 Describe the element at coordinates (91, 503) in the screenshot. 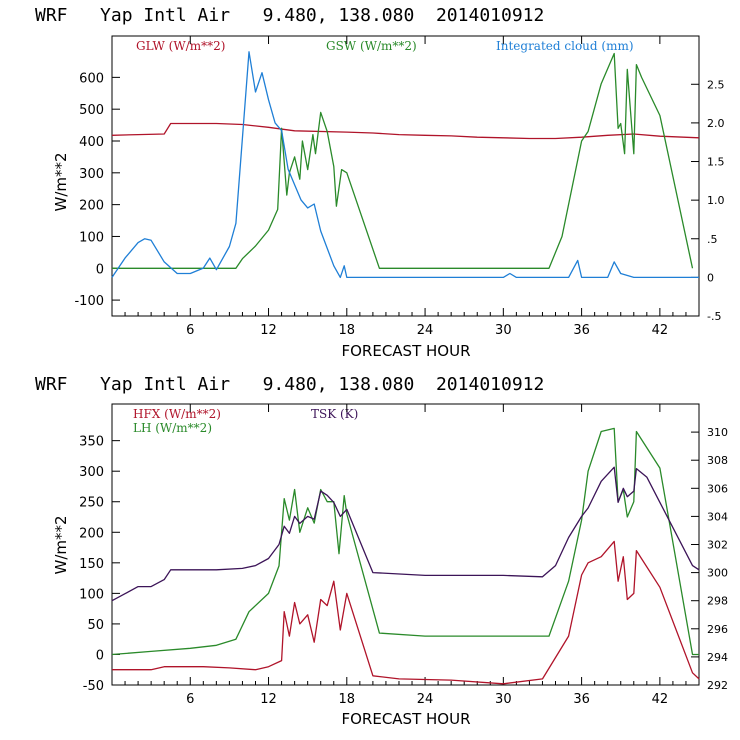

I see `y-tick-label: 250` at that location.